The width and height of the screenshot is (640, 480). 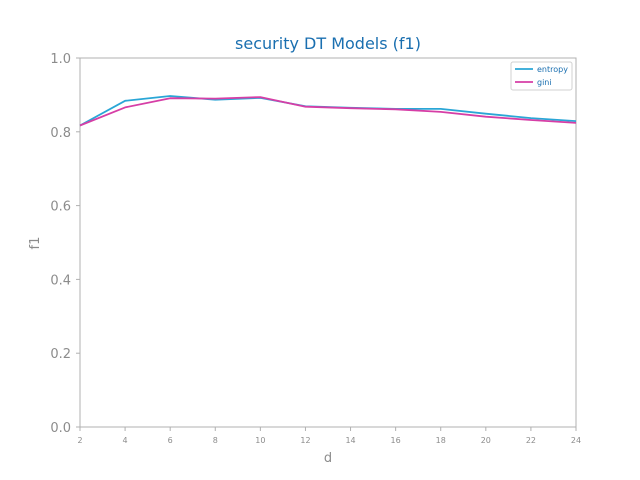 I want to click on y-axis-label: f1, so click(x=35, y=243).